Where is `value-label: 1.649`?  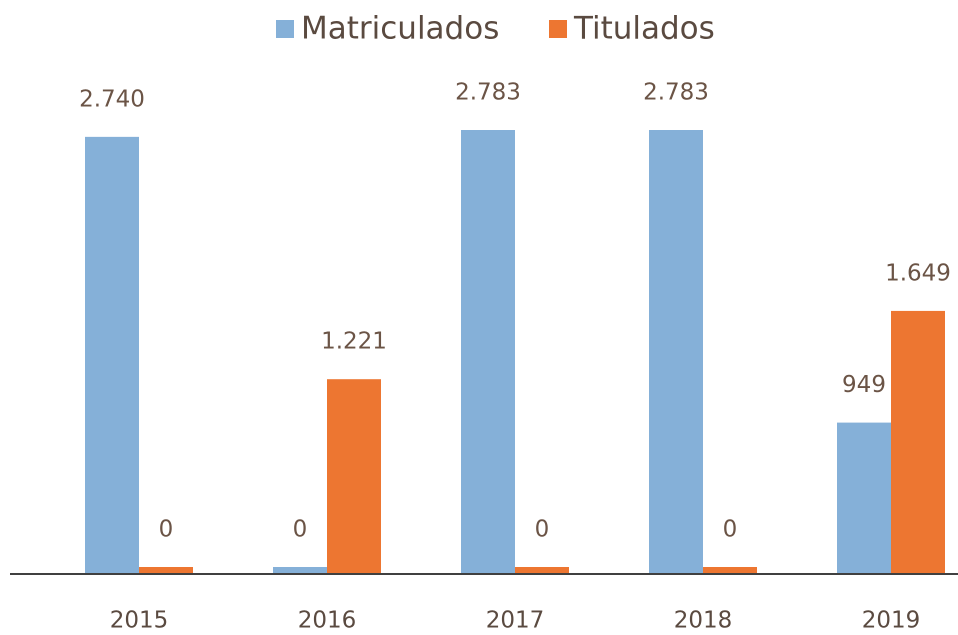 value-label: 1.649 is located at coordinates (918, 273).